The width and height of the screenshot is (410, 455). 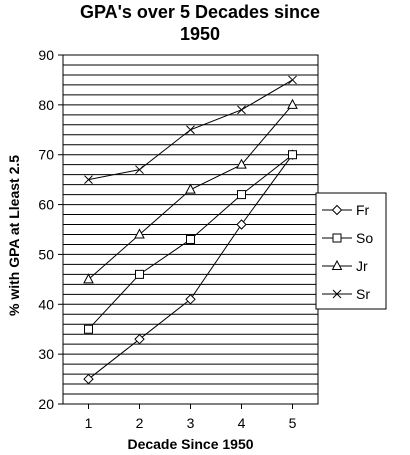 I want to click on y-tick-label: 90, so click(x=46, y=55).